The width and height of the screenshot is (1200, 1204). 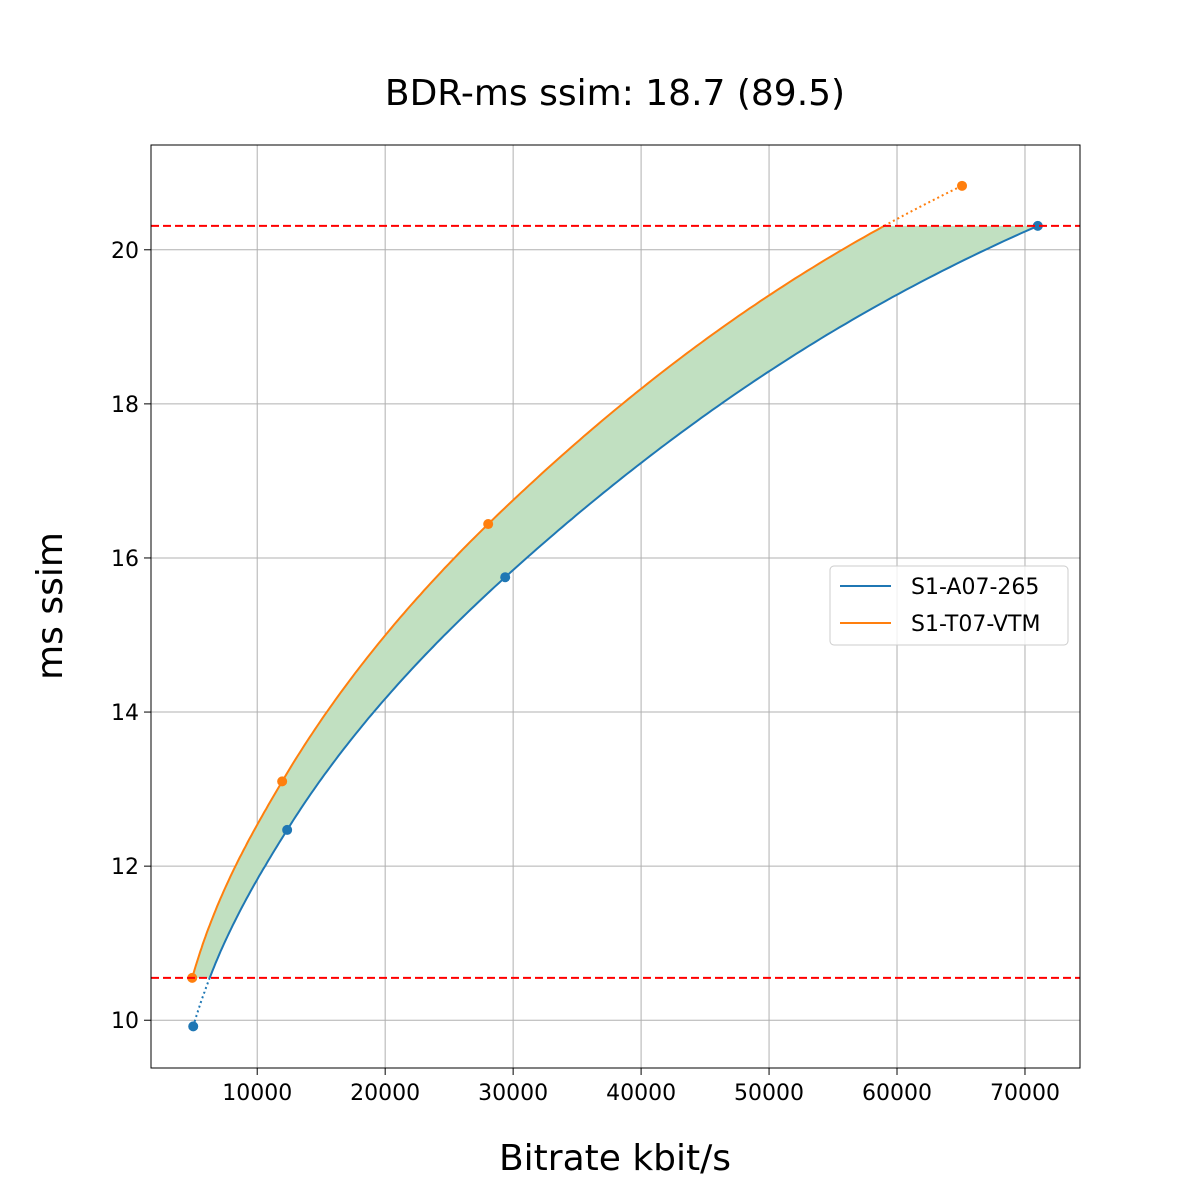 What do you see at coordinates (125, 405) in the screenshot?
I see `y-tick-label: 18` at bounding box center [125, 405].